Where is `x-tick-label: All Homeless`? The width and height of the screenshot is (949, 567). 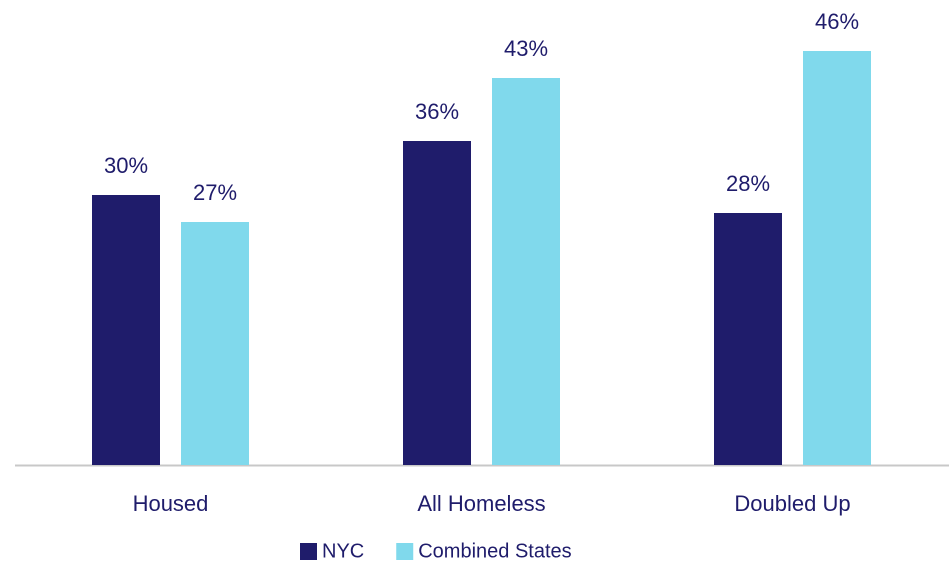 x-tick-label: All Homeless is located at coordinates (481, 503).